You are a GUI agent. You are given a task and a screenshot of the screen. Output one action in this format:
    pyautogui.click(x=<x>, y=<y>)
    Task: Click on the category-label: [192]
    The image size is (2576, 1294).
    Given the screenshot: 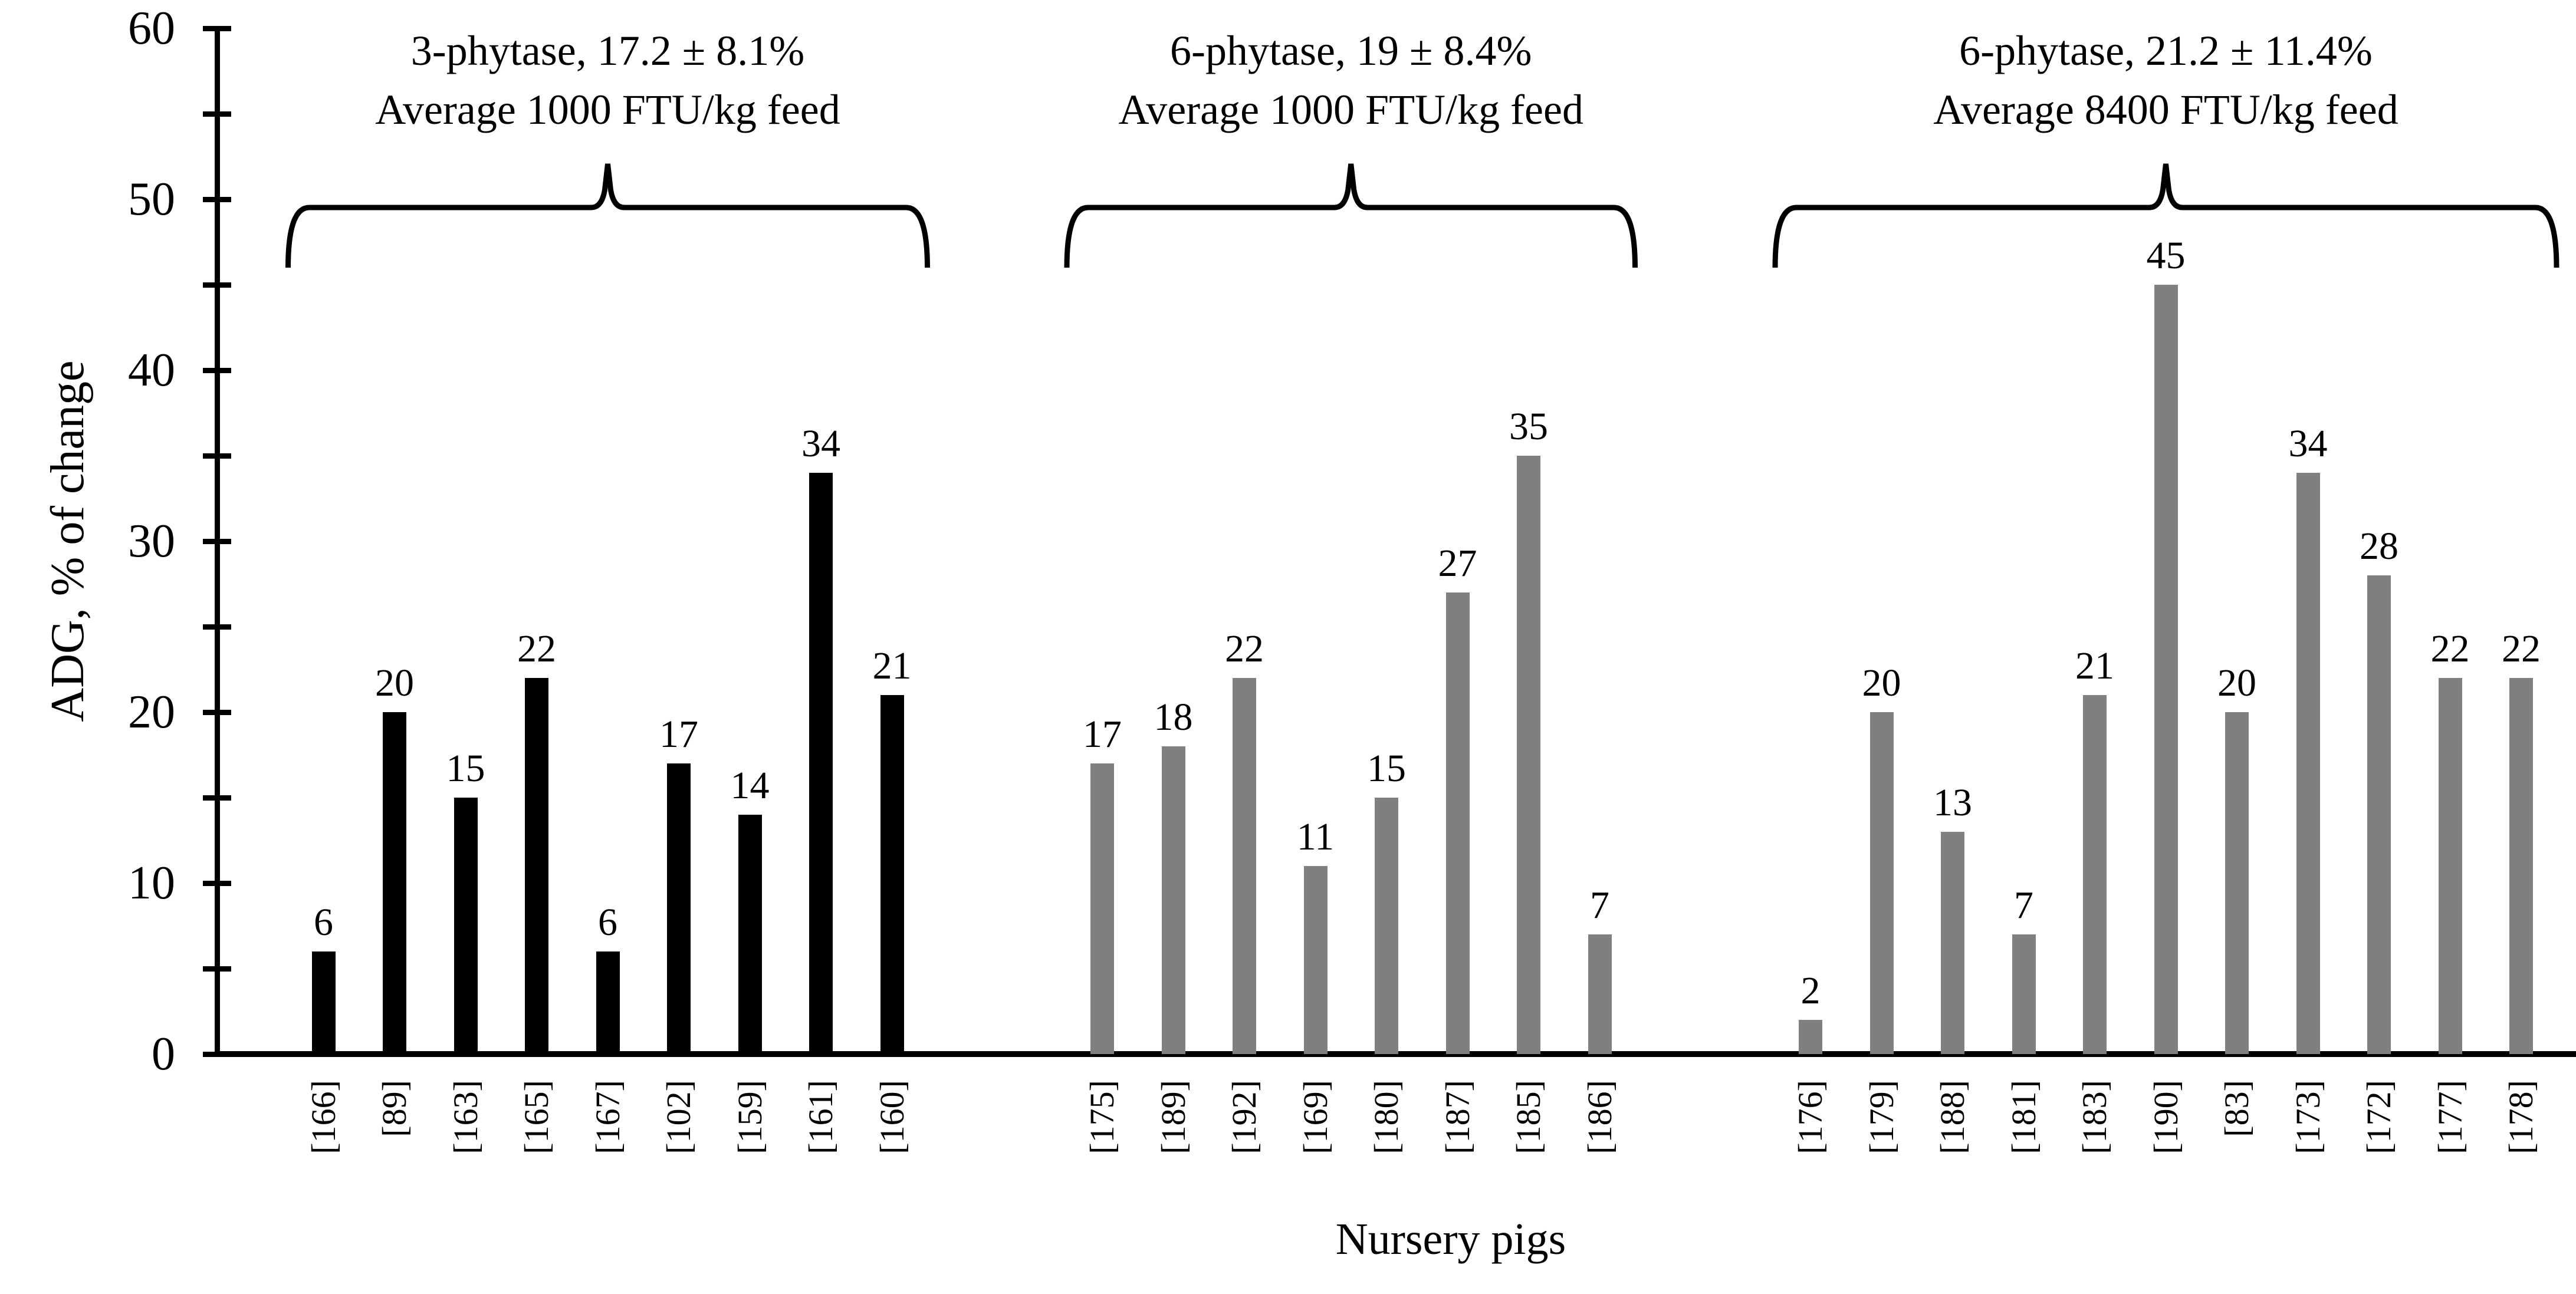 What is the action you would take?
    pyautogui.click(x=1244, y=1117)
    